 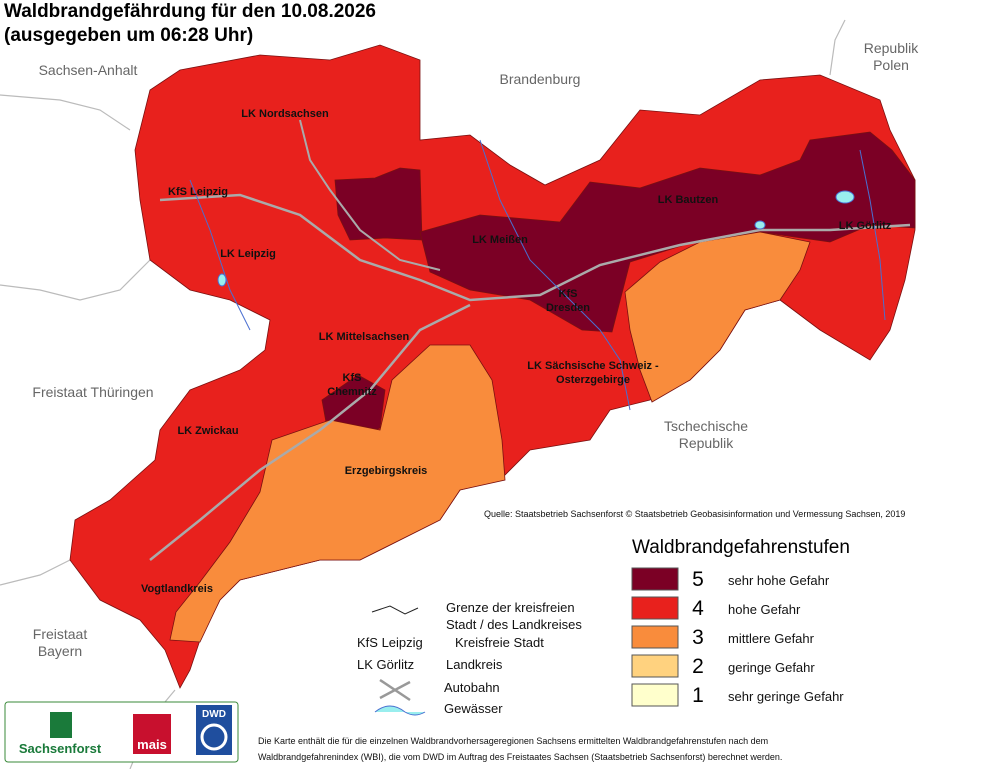 What do you see at coordinates (593, 366) in the screenshot?
I see `region-label: LK Sächsische Schweiz -` at bounding box center [593, 366].